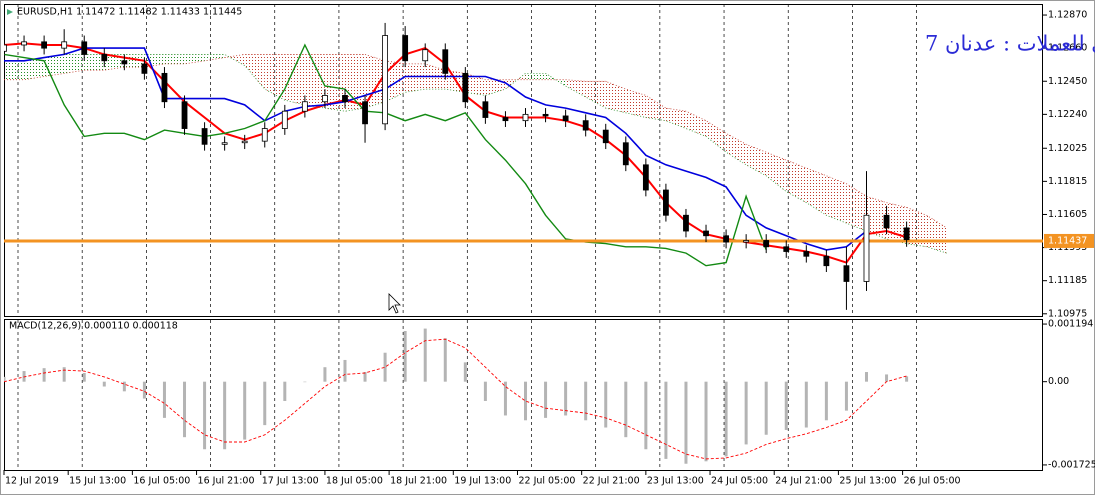 The height and width of the screenshot is (495, 1095). Describe the element at coordinates (394, 303) in the screenshot. I see `mouse-cursor` at that location.